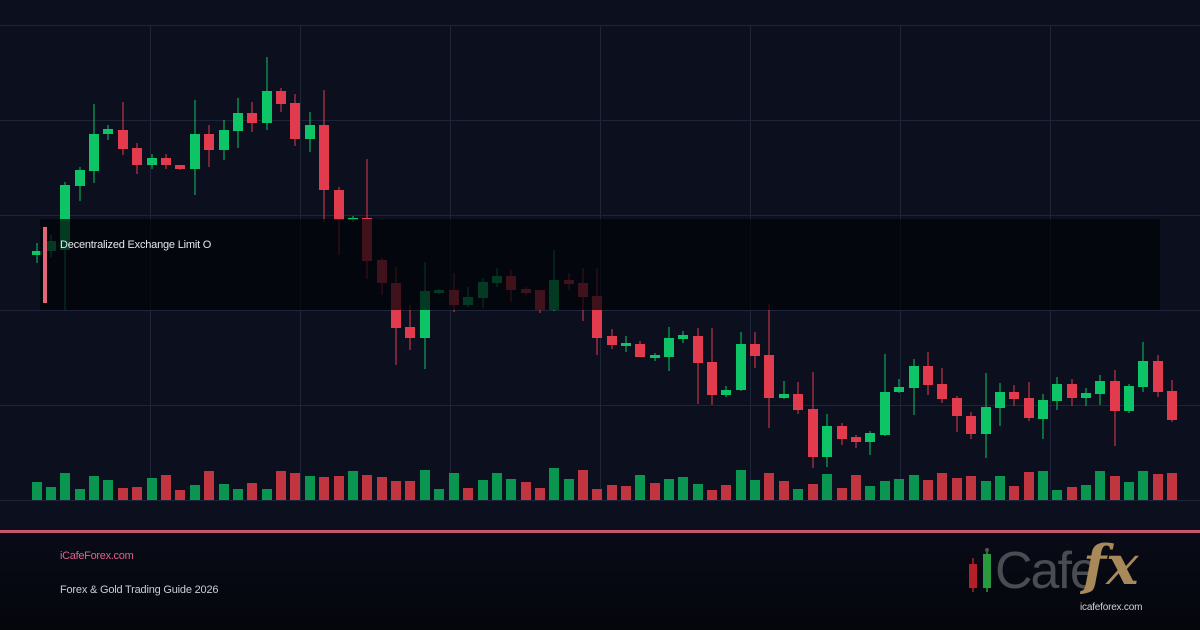 Image resolution: width=1200 pixels, height=630 pixels. Describe the element at coordinates (1111, 565) in the screenshot. I see `logo-fx: fx` at that location.